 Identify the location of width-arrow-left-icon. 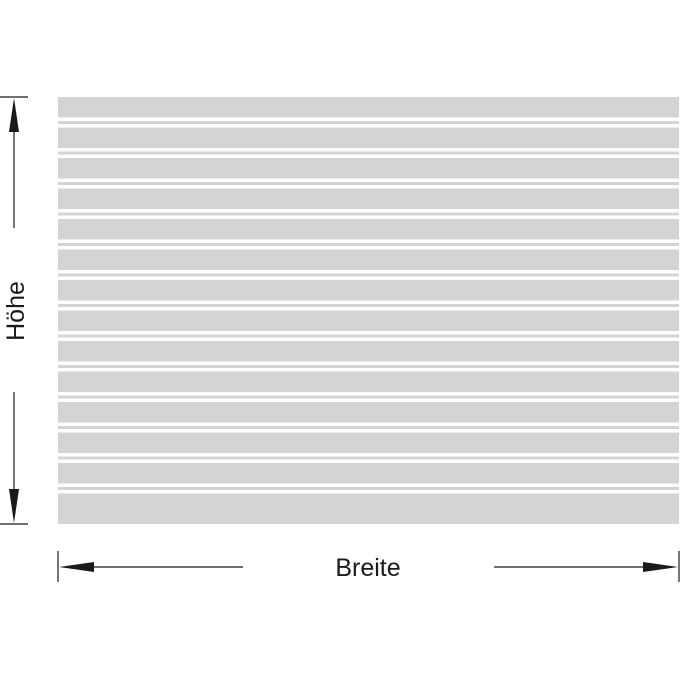
(76, 567).